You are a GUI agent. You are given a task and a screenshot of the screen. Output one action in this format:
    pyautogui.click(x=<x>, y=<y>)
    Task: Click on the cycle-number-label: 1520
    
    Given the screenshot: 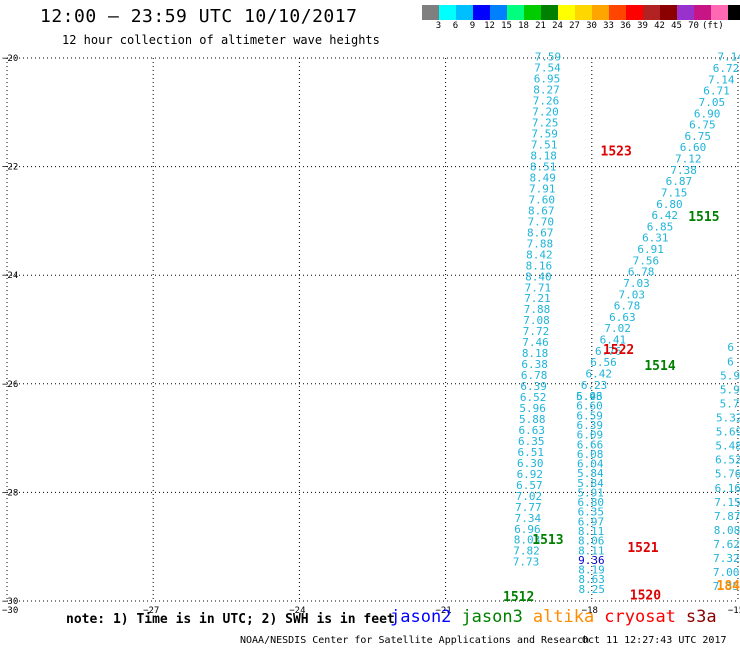 What is the action you would take?
    pyautogui.click(x=645, y=595)
    